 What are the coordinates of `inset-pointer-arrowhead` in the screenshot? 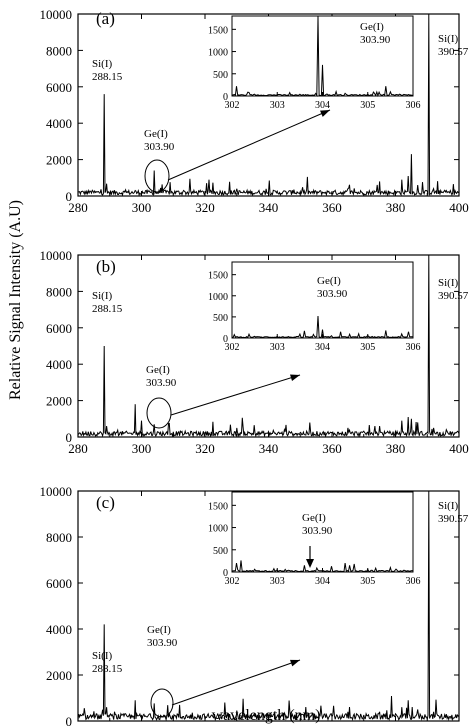 It's located at (310, 563).